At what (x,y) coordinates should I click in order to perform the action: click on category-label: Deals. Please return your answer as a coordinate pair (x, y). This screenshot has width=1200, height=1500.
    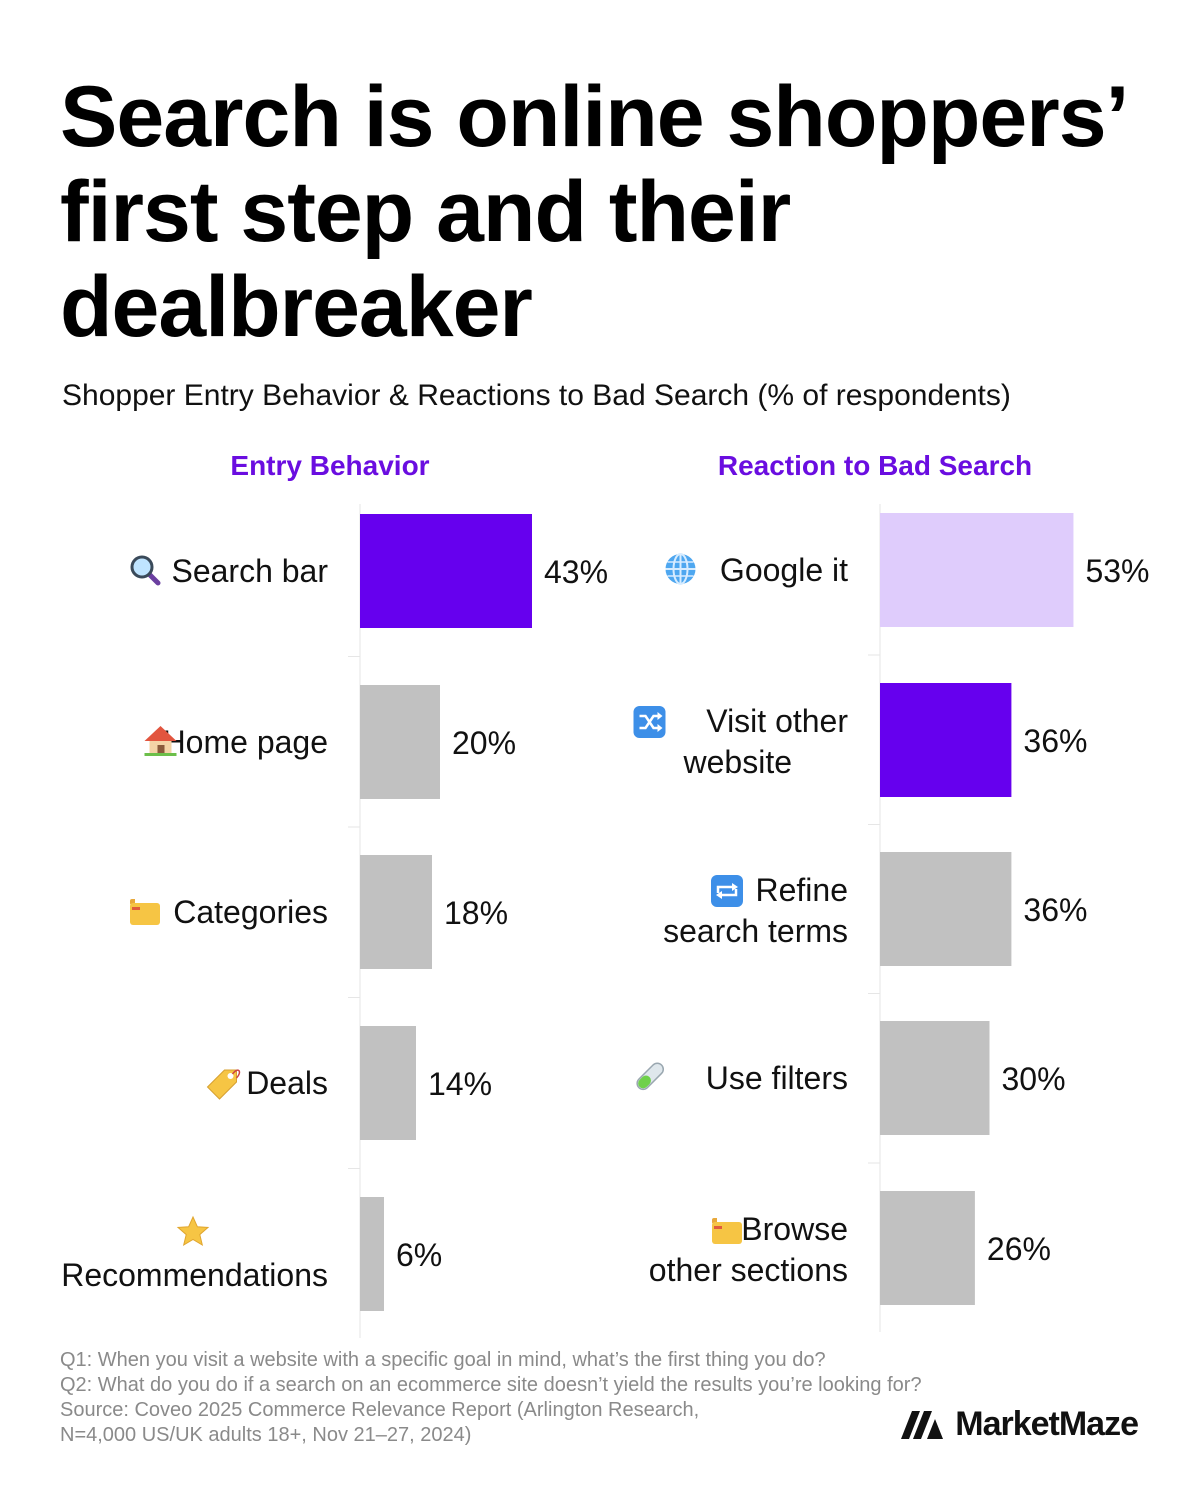
    Looking at the image, I should click on (287, 1083).